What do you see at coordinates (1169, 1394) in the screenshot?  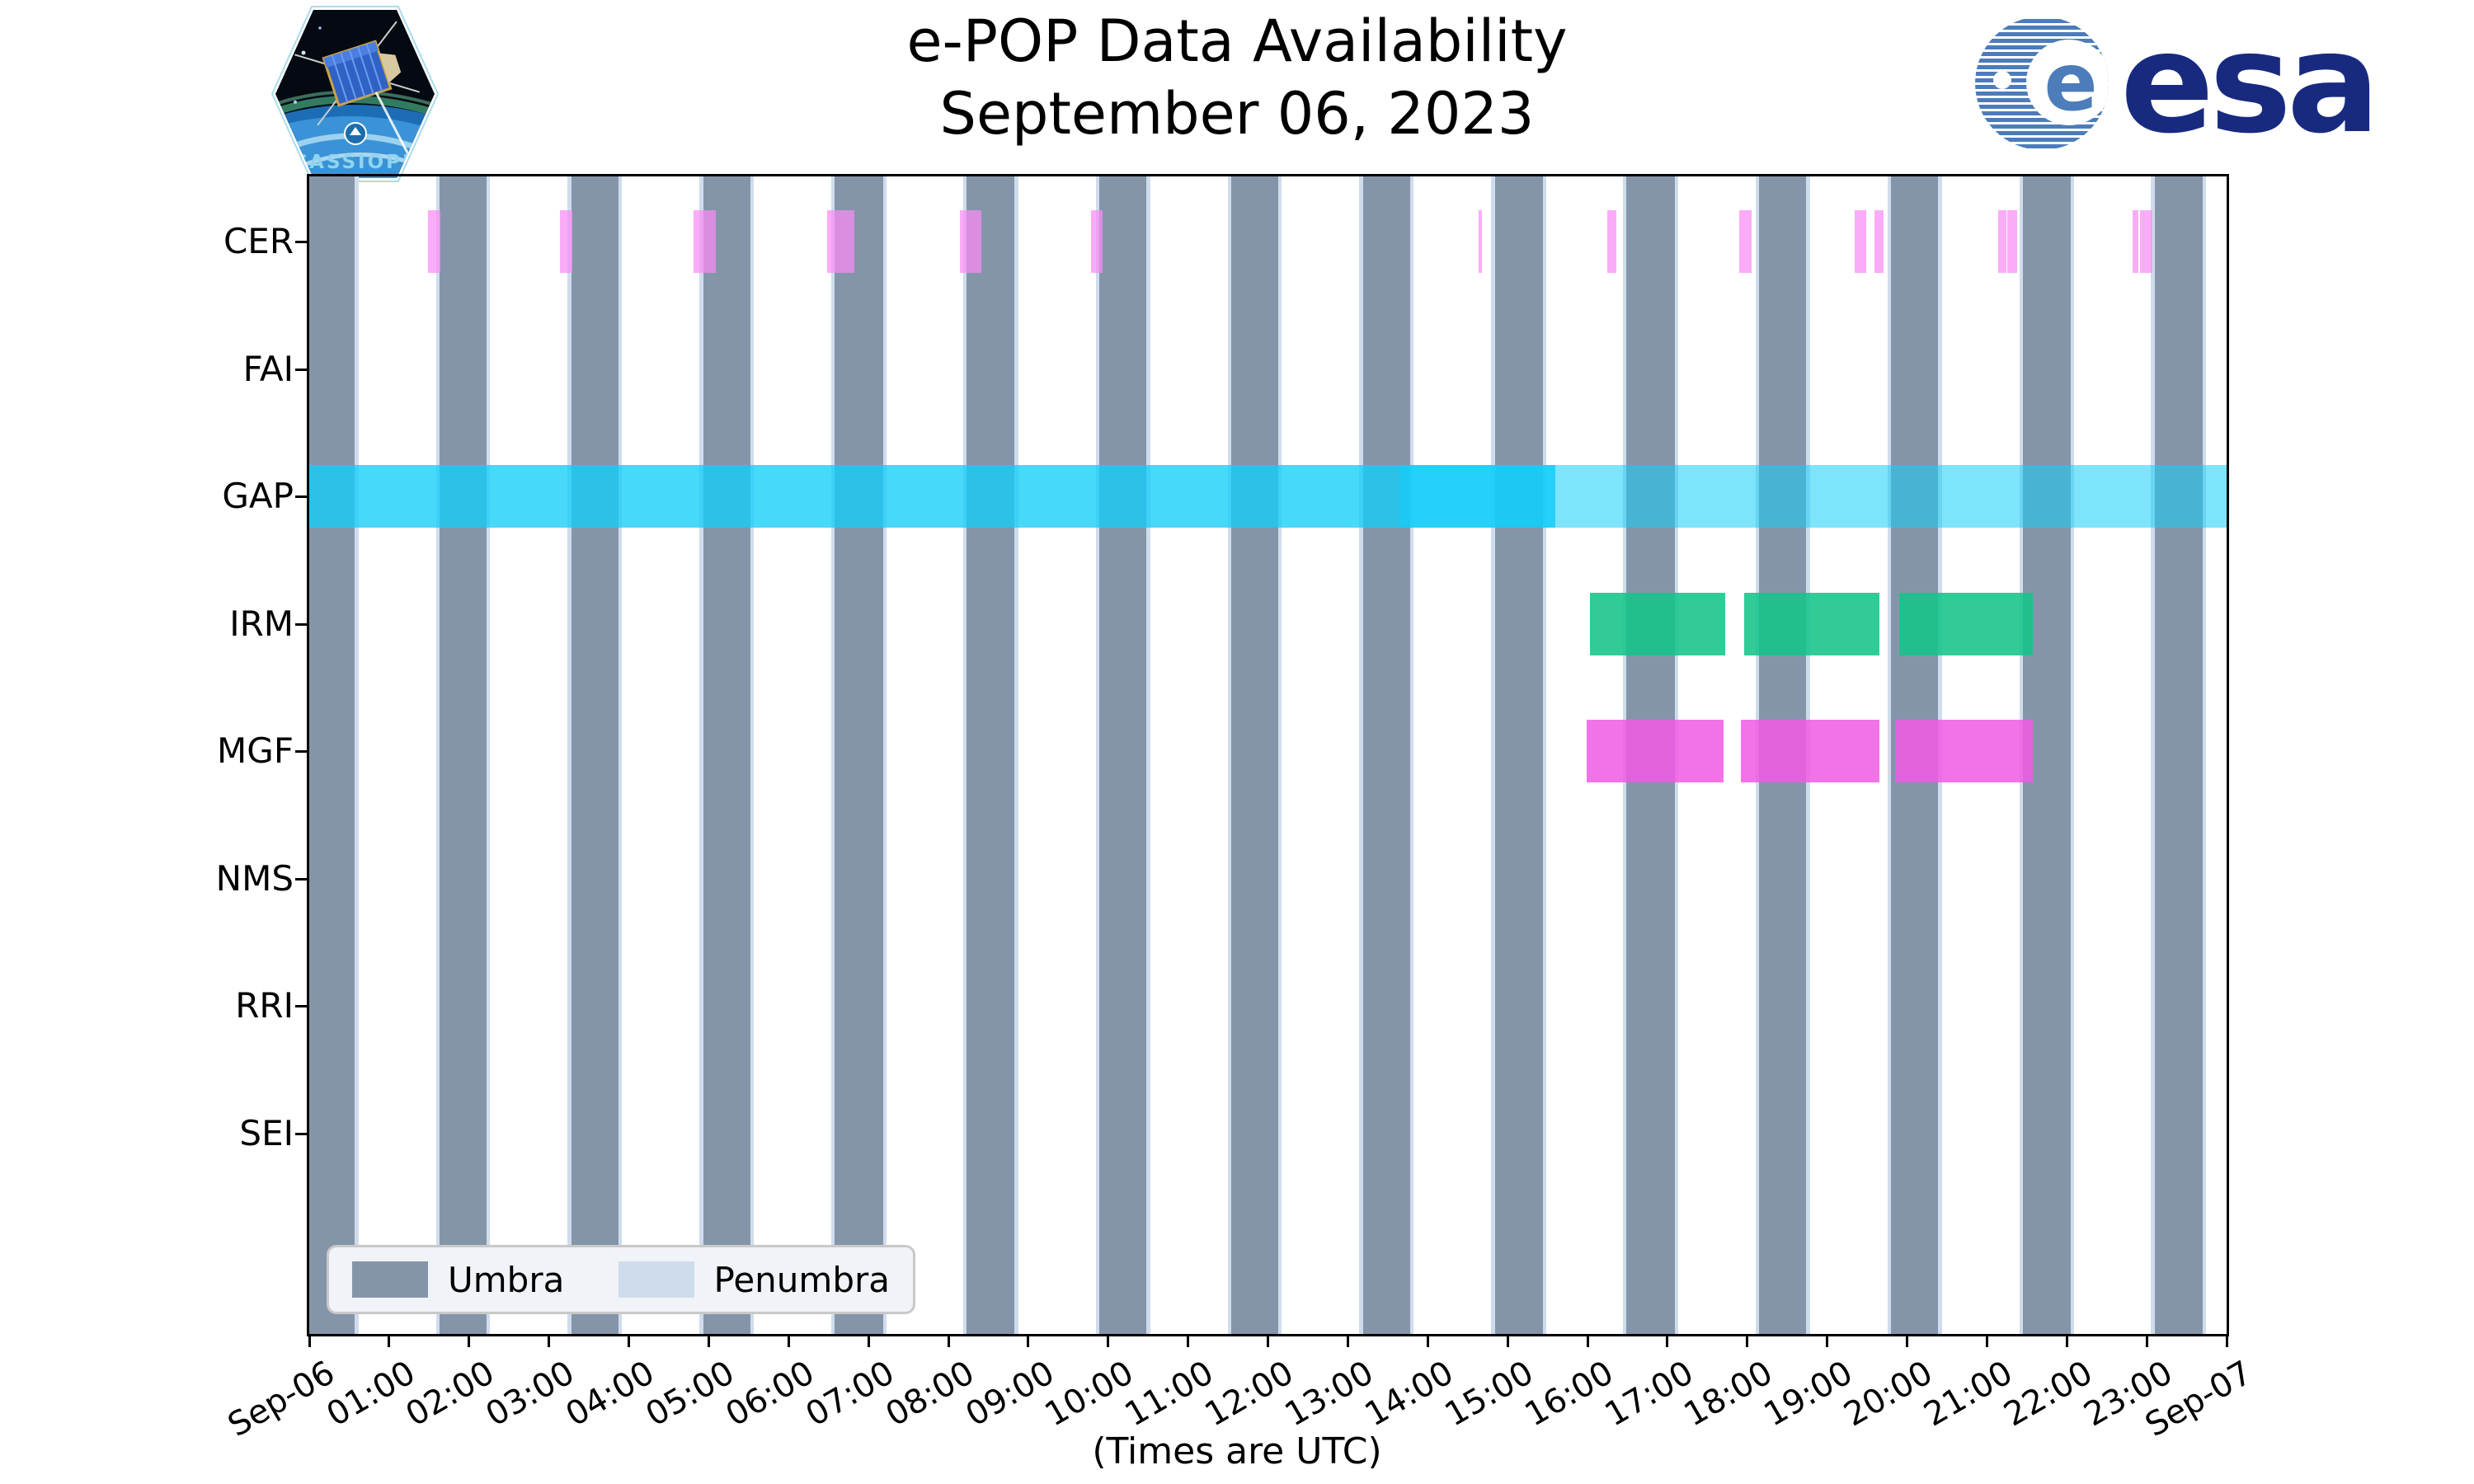 I see `x-tick-label: 11:00` at bounding box center [1169, 1394].